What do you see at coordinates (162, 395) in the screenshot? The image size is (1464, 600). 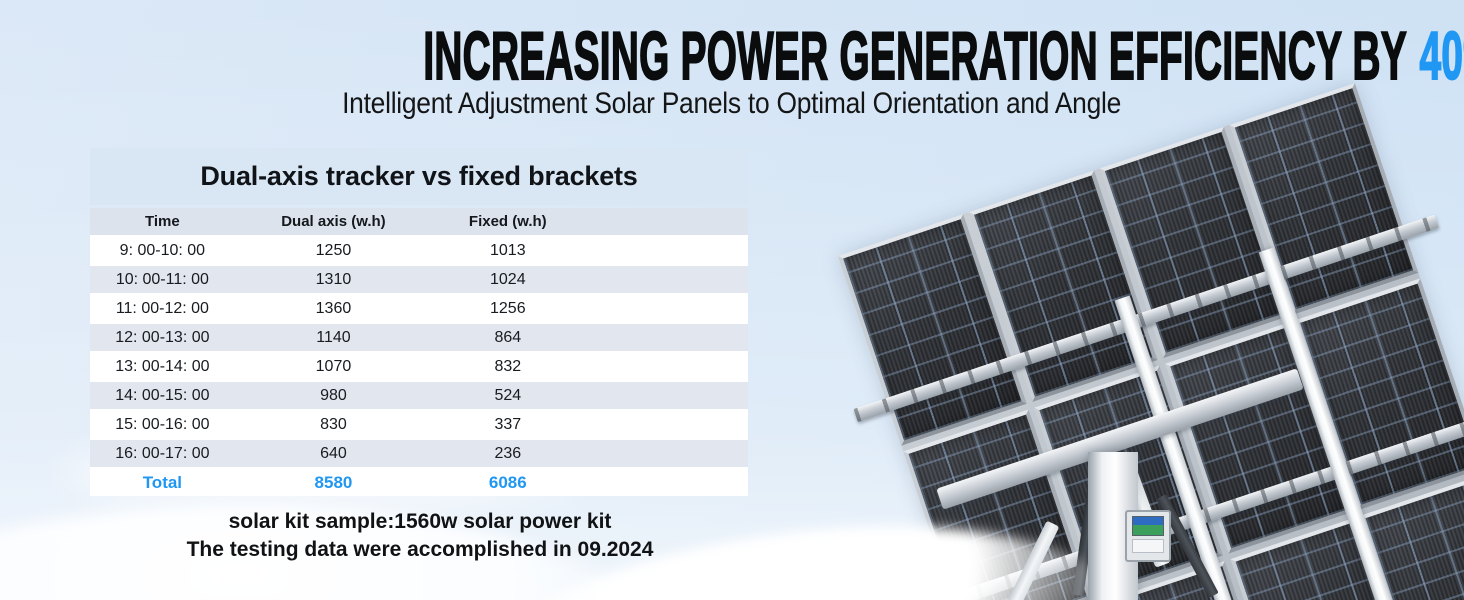 I see `time-cell: 14: 00-15: 00` at bounding box center [162, 395].